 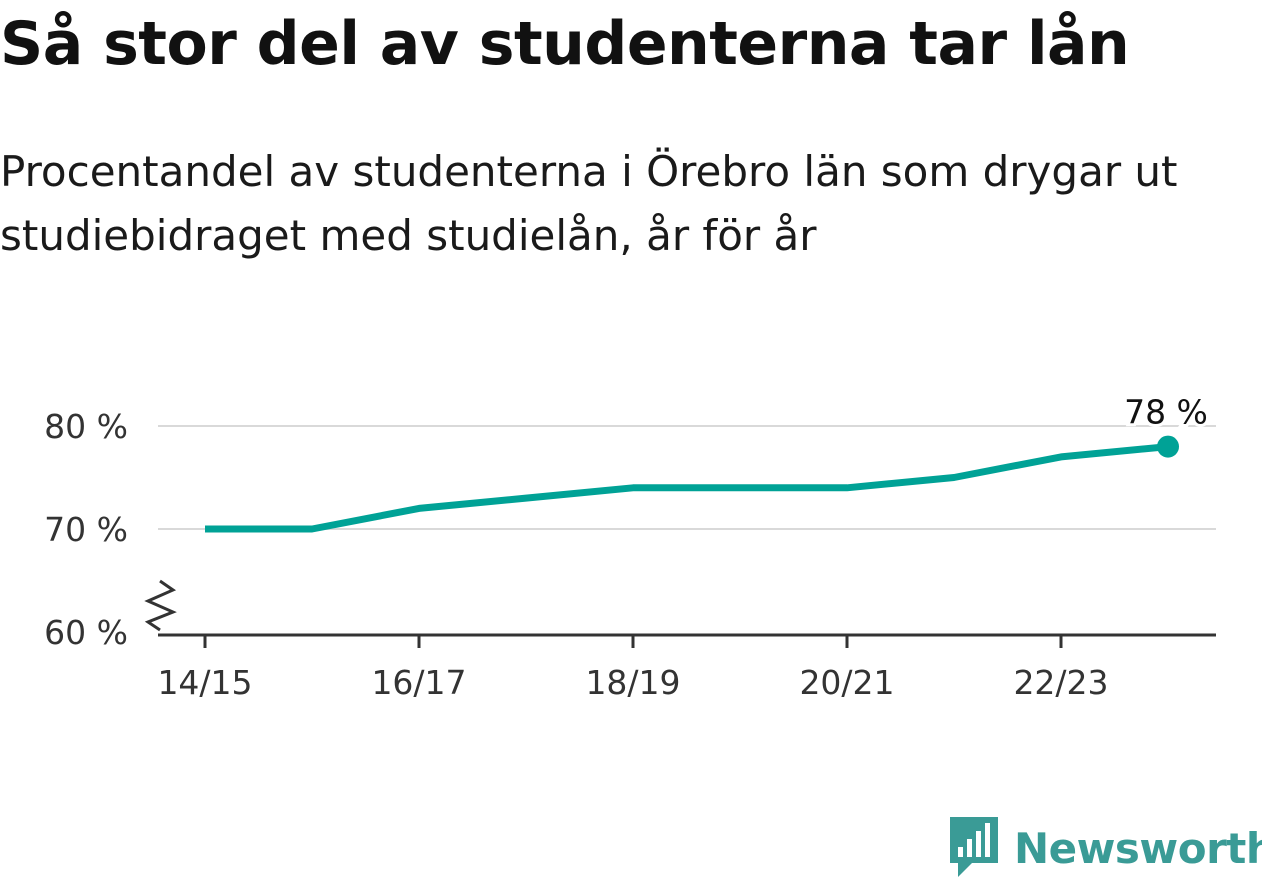 I want to click on y-tick-label: 60 %, so click(x=86, y=632).